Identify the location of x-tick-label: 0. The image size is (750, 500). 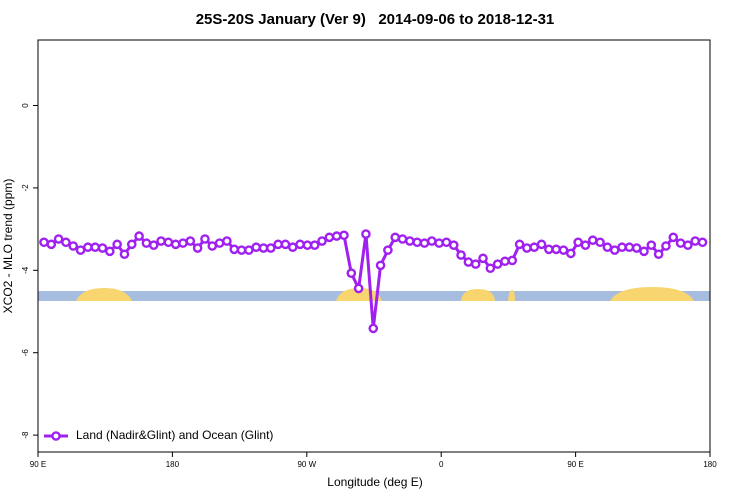
(441, 464).